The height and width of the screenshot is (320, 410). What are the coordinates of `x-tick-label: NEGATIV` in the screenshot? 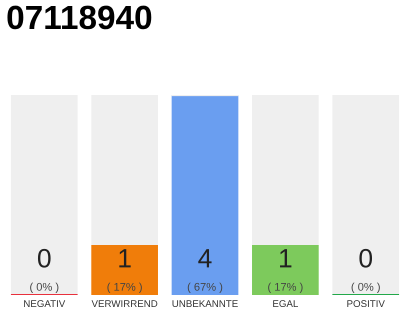 It's located at (45, 304).